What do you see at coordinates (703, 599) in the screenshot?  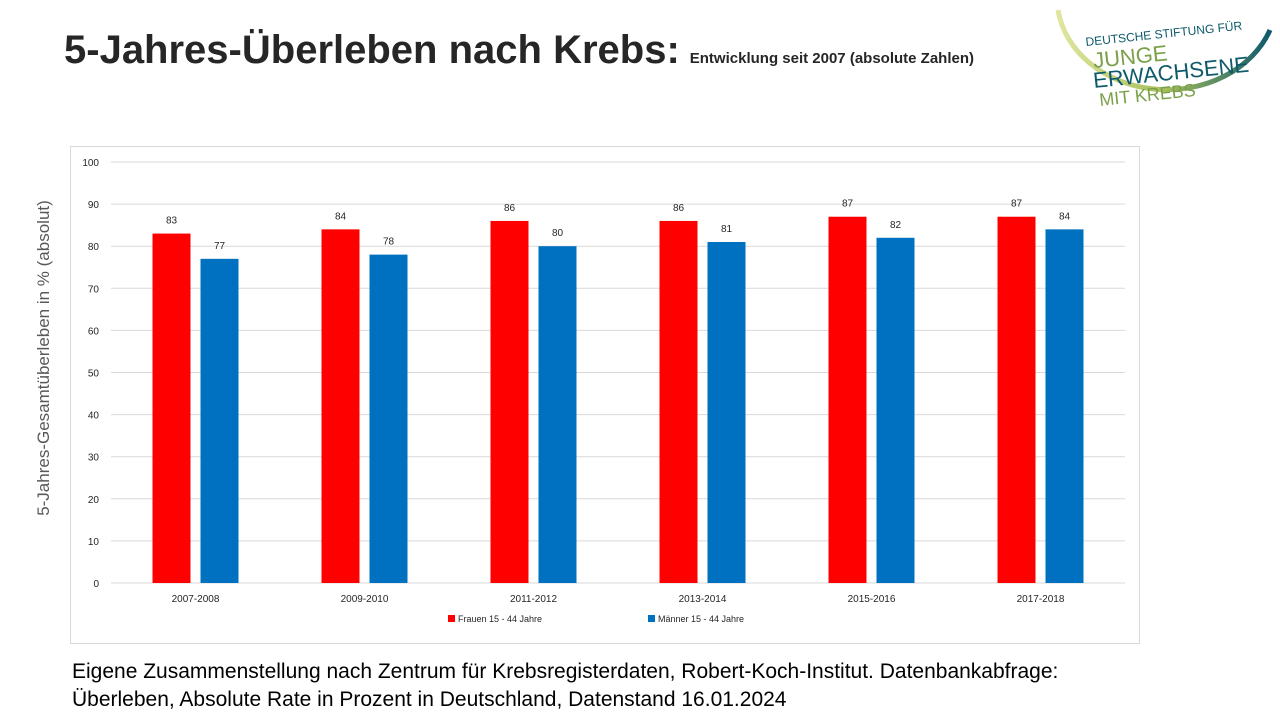 I see `x-tick-label: 2013-2014` at bounding box center [703, 599].